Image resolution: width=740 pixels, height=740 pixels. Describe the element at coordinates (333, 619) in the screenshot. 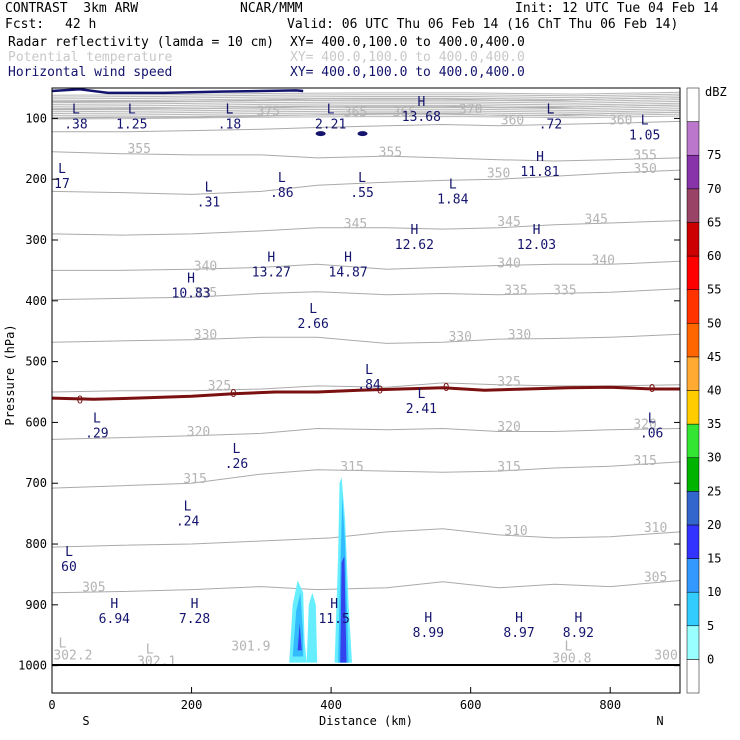

I see `wind-extremum-value: 11.5` at that location.